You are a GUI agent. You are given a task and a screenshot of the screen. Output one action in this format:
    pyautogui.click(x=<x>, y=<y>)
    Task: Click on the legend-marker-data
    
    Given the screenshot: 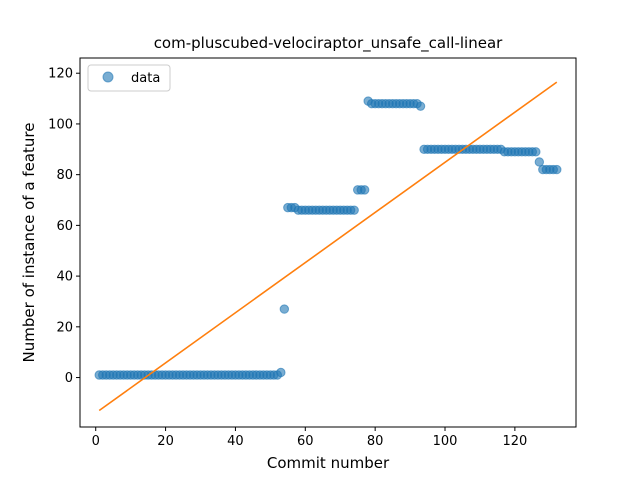 What is the action you would take?
    pyautogui.click(x=108, y=77)
    